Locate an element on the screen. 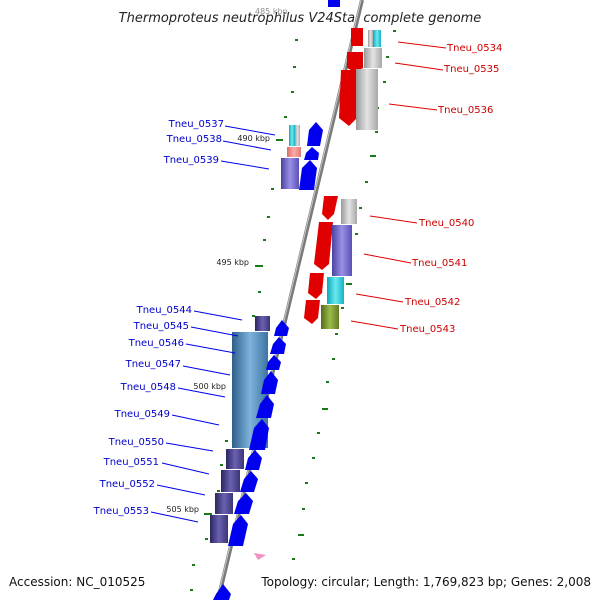  leader-lines-left is located at coordinates (213, 324).